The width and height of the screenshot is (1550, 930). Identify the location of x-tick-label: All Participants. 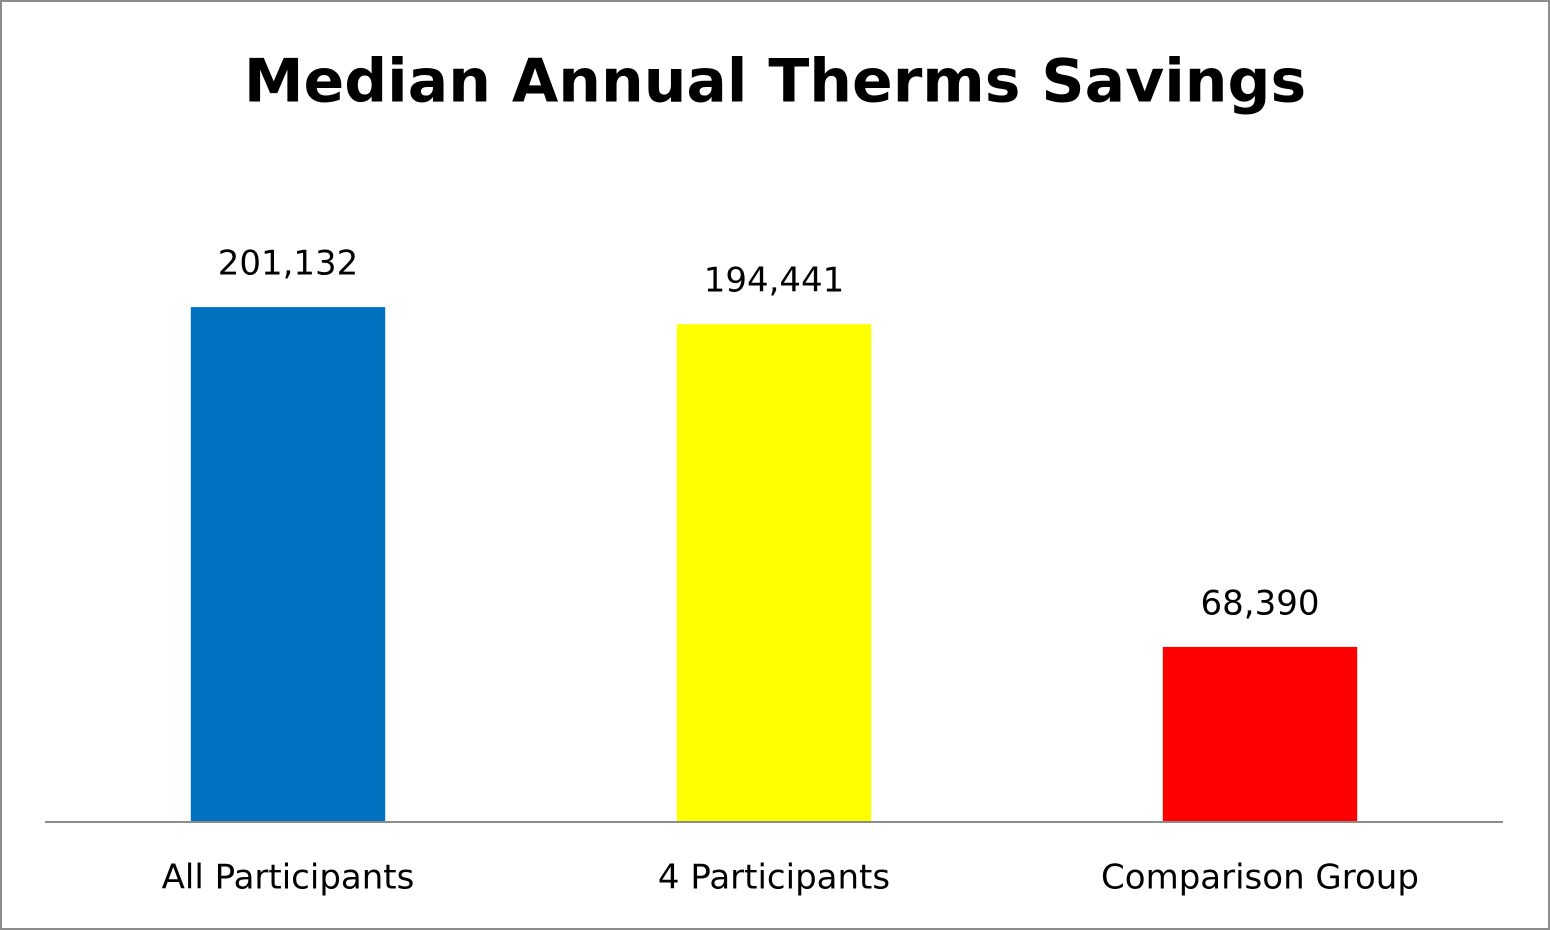
(288, 878).